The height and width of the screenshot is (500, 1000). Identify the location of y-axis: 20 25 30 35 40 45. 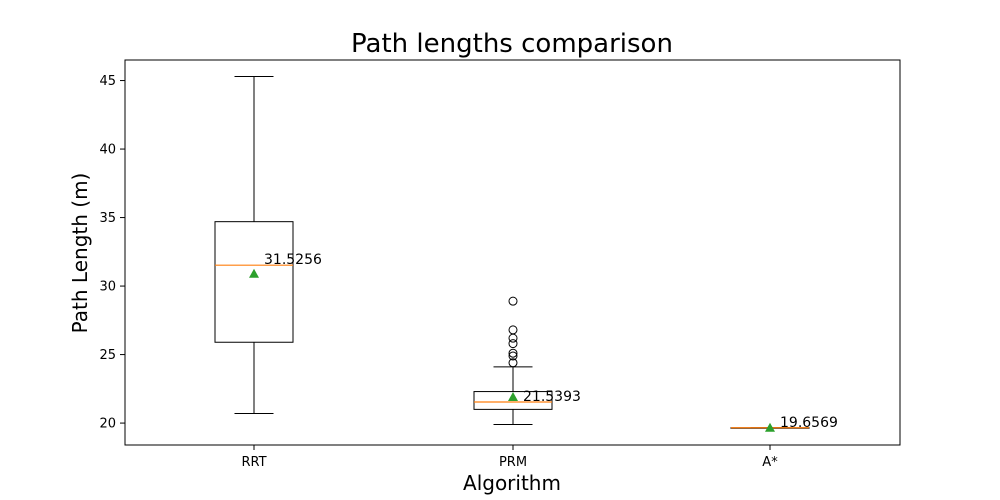
(112, 253).